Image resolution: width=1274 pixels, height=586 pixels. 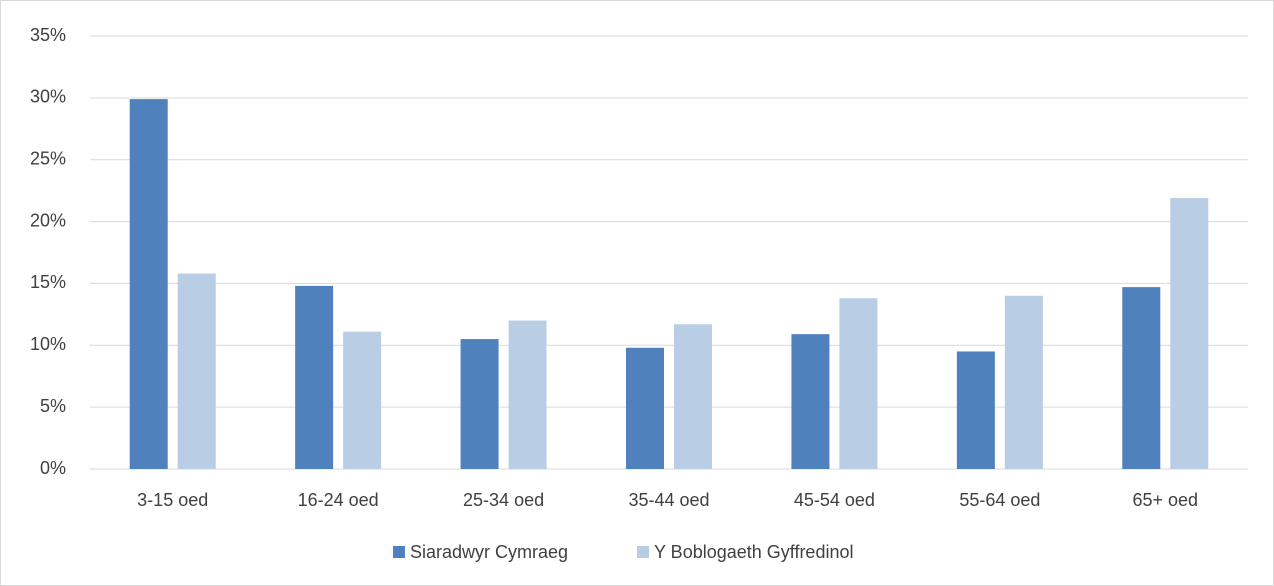 I want to click on x-tick-label: 16-24 oed, so click(x=338, y=500).